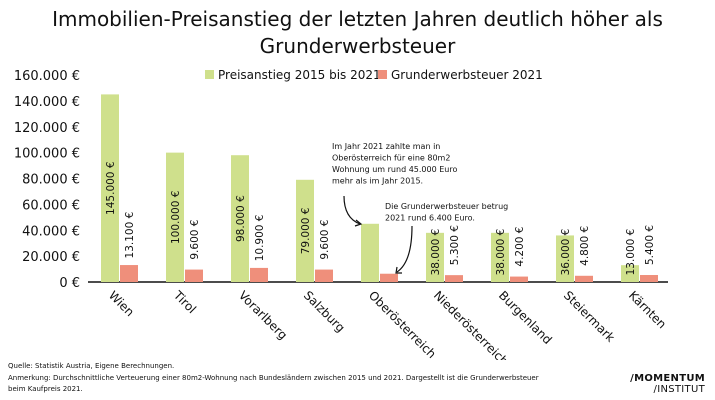 This screenshot has width=715, height=400. I want to click on y-tick-label: 160.000 €, so click(47, 76).